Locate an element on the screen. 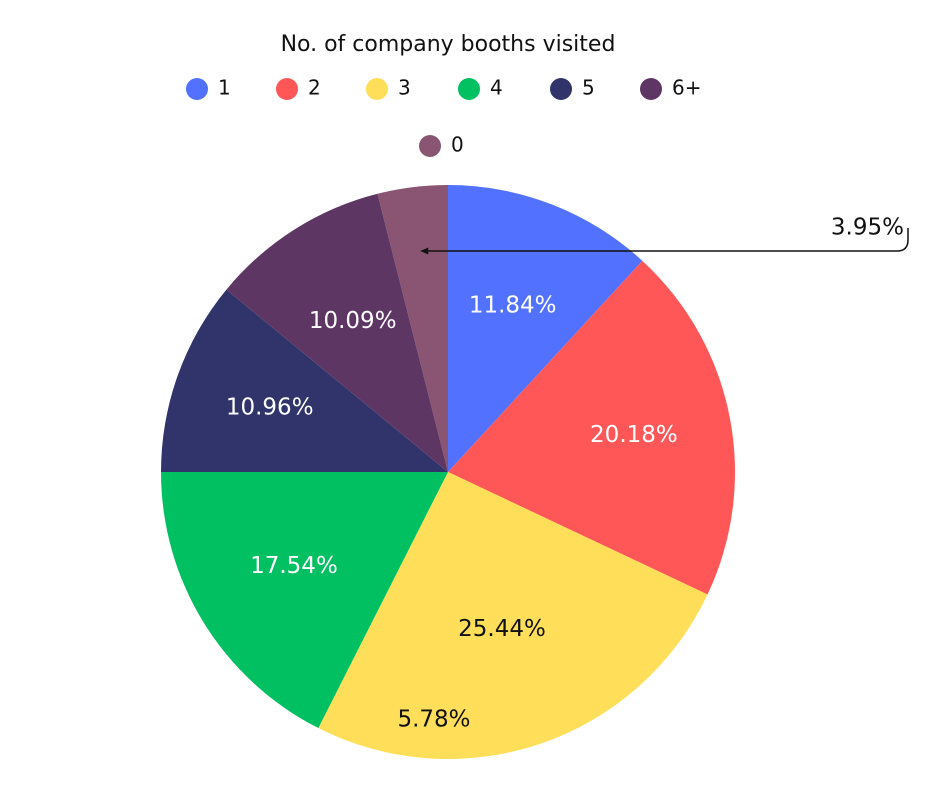 This screenshot has height=788, width=940. slice-label-3: 25.44% is located at coordinates (502, 629).